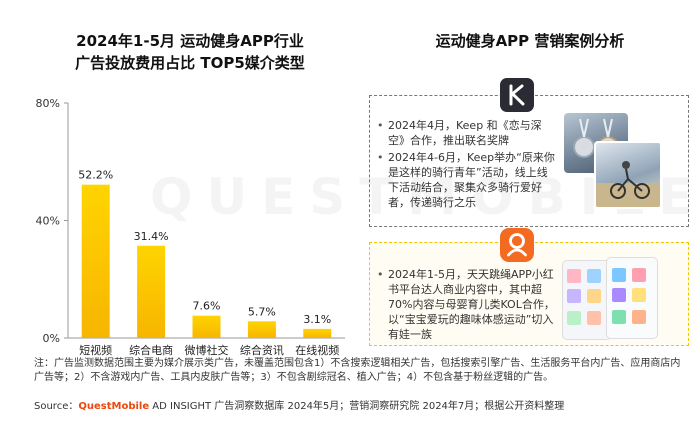 The image size is (700, 427). I want to click on bar-value-label: 31.4%, so click(151, 236).